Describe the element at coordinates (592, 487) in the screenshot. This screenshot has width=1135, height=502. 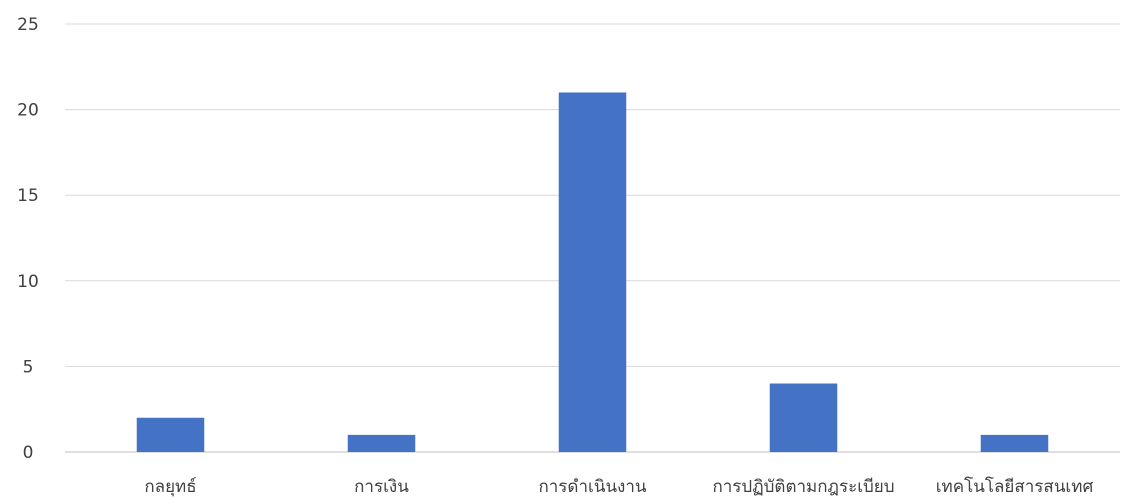
I see `x-tick-label: การดำเนินงาน` at that location.